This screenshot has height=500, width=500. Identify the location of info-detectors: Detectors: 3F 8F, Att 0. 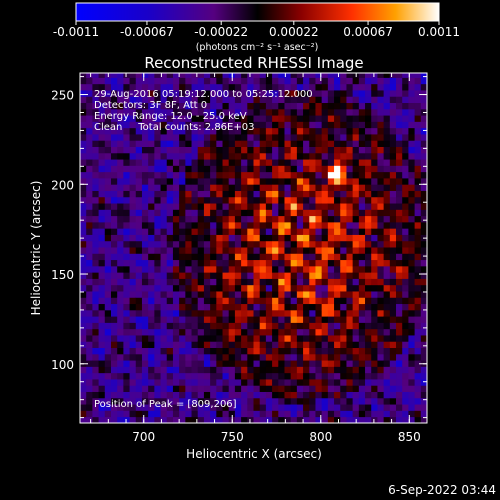
(150, 105).